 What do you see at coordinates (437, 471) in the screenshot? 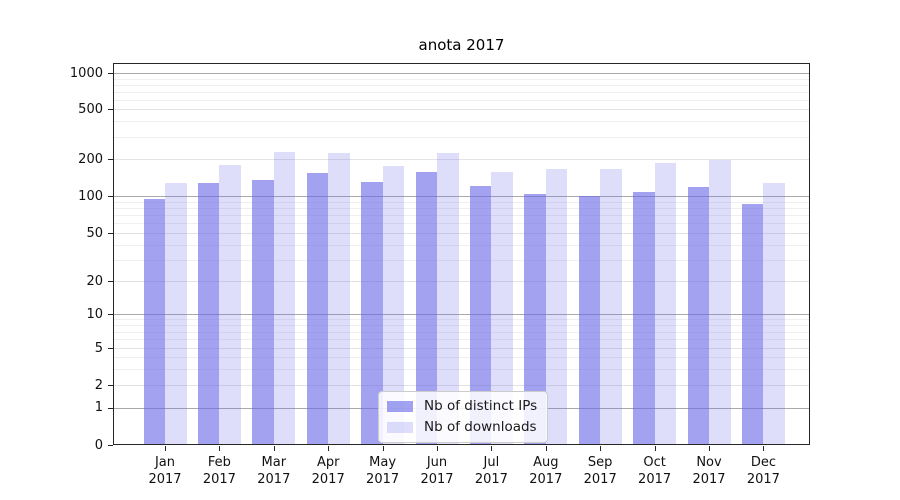
I see `x-tick-label-jun: Jun 2017` at bounding box center [437, 471].